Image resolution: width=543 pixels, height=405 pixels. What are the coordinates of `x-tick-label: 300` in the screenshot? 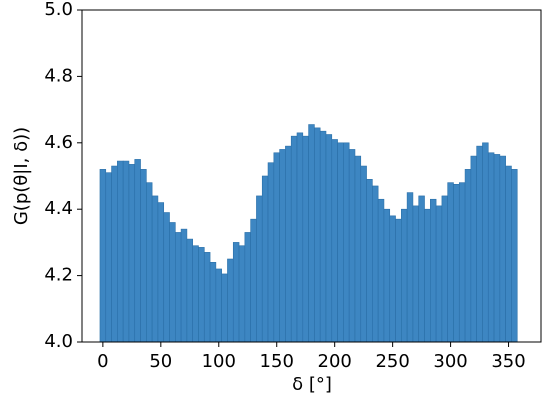 It's located at (450, 361).